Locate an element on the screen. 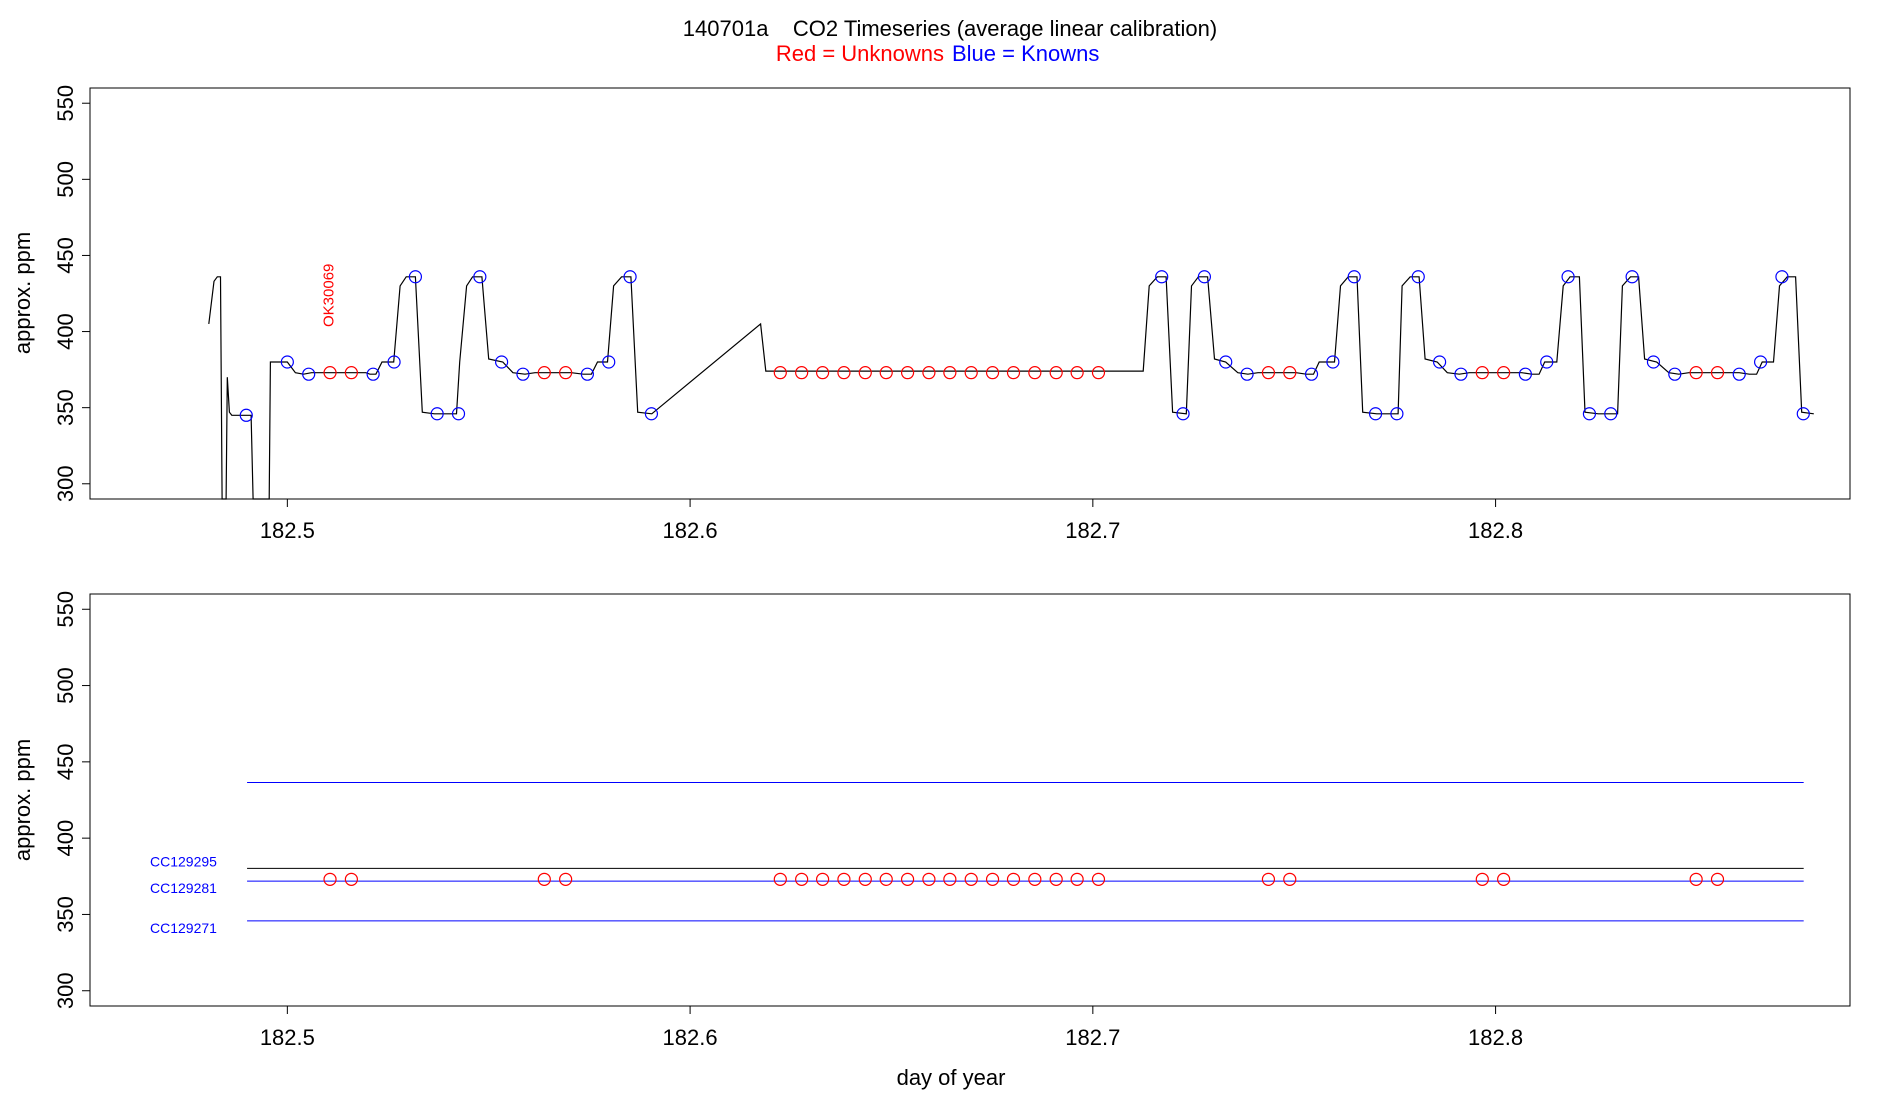 This screenshot has height=1100, width=1900. top-x-tick-label: 182.7 is located at coordinates (1092, 530).